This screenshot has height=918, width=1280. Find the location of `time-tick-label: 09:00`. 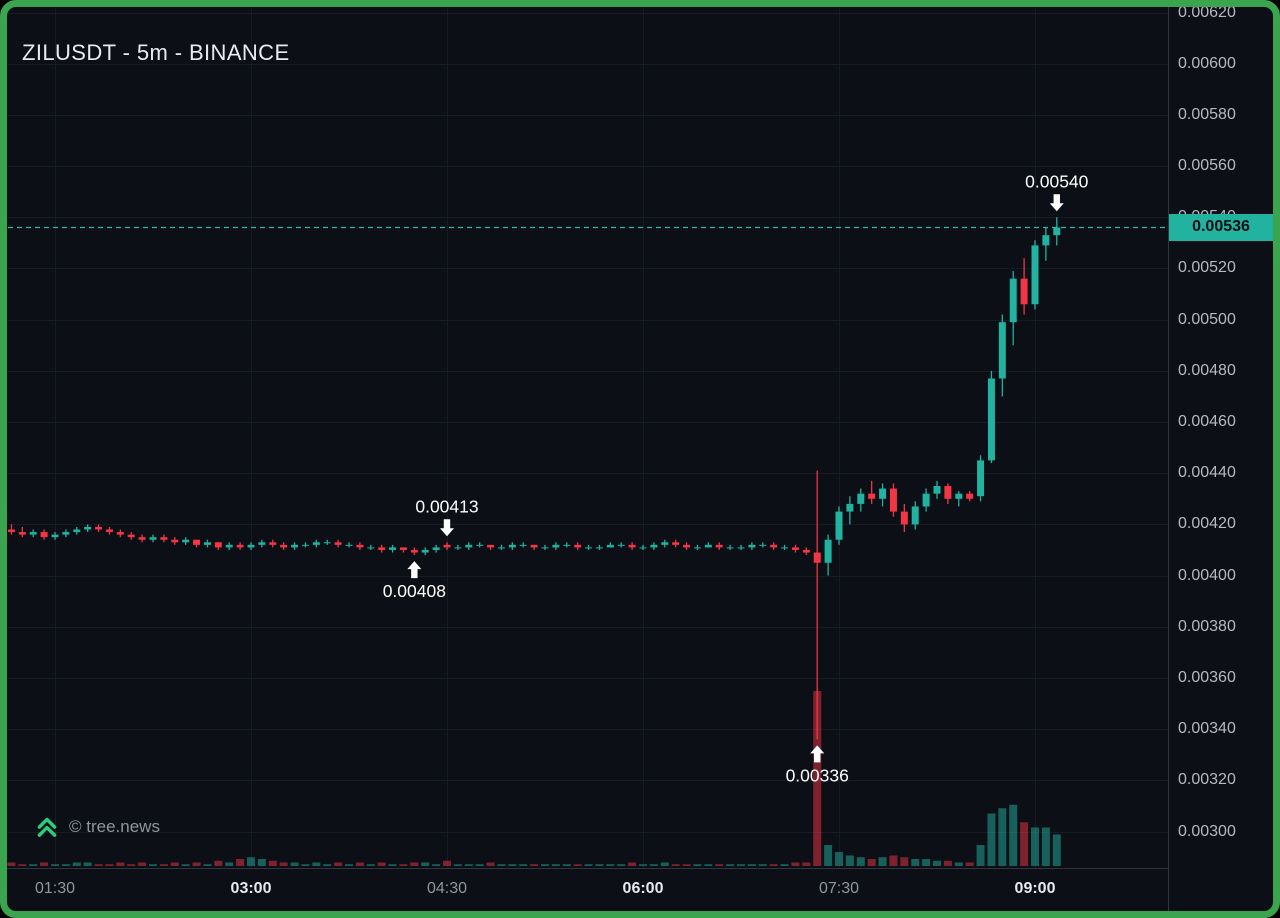

time-tick-label: 09:00 is located at coordinates (1035, 888).